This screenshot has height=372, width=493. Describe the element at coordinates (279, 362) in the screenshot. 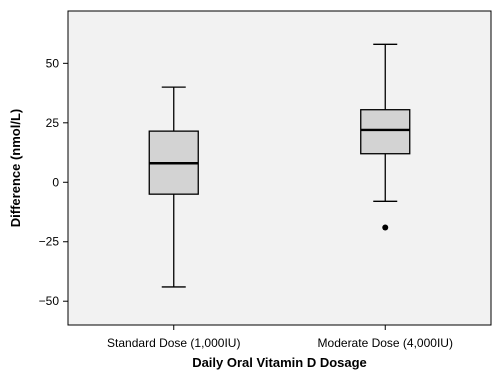

I see `x-axis-title: Daily Oral Vitamin D Dosage` at that location.